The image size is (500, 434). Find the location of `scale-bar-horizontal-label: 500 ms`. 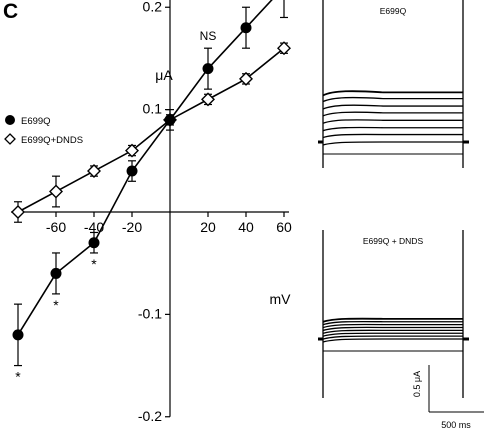

scale-bar-horizontal-label: 500 ms is located at coordinates (456, 425).